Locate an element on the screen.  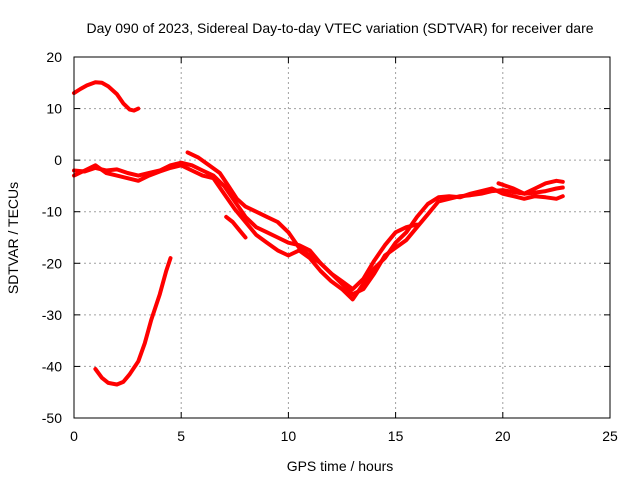
y-tick-label: 20 is located at coordinates (54, 57).